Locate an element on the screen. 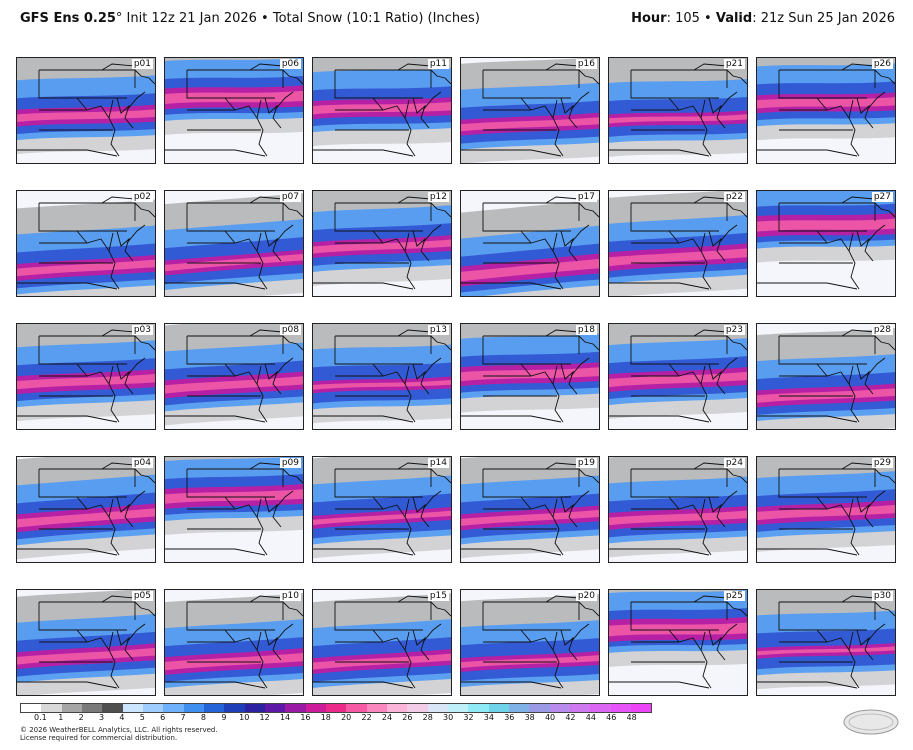 Image resolution: width=913 pixels, height=750 pixels. member-label: p21 is located at coordinates (734, 64).